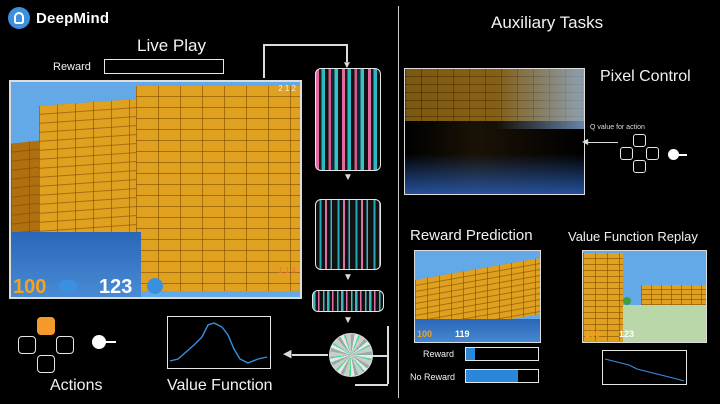 The image size is (720, 404). I want to click on vr-wall-right, so click(673, 296).